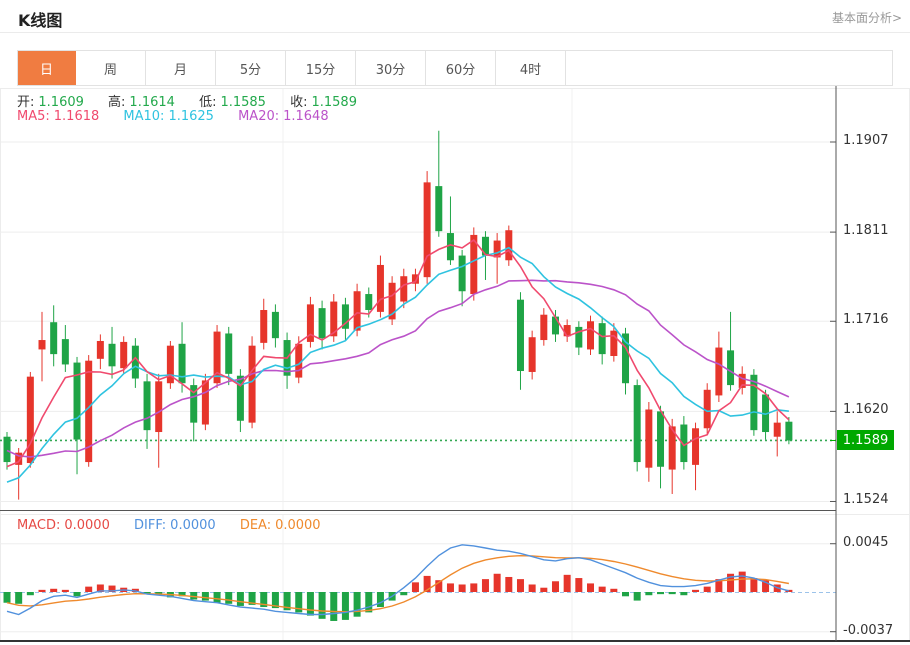  What do you see at coordinates (39, 525) in the screenshot?
I see `macd-label: MACD:` at bounding box center [39, 525].